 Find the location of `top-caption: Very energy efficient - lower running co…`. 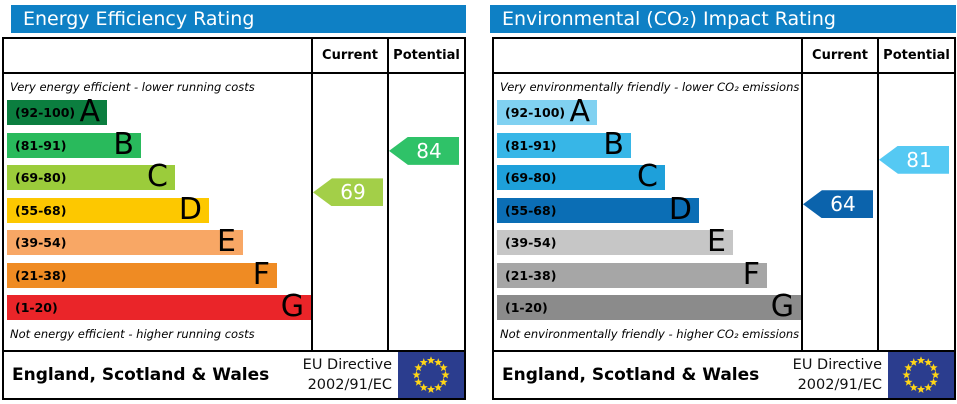

top-caption: Very energy efficient - lower running co… is located at coordinates (132, 87).